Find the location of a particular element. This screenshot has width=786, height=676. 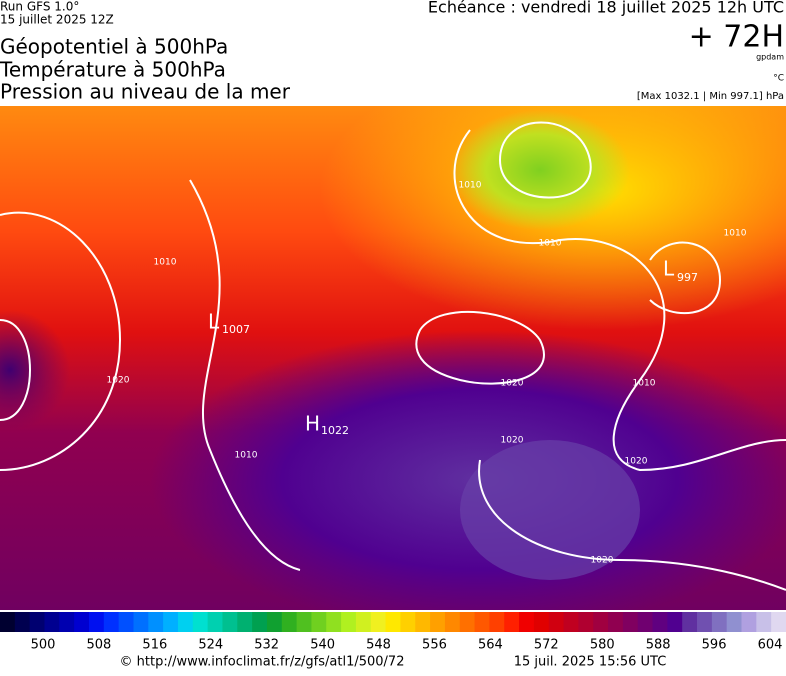

unit: °C is located at coordinates (778, 79).